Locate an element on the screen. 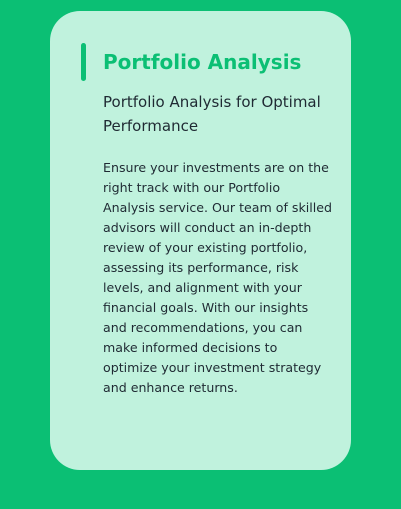  title-accent-bar is located at coordinates (83, 62).